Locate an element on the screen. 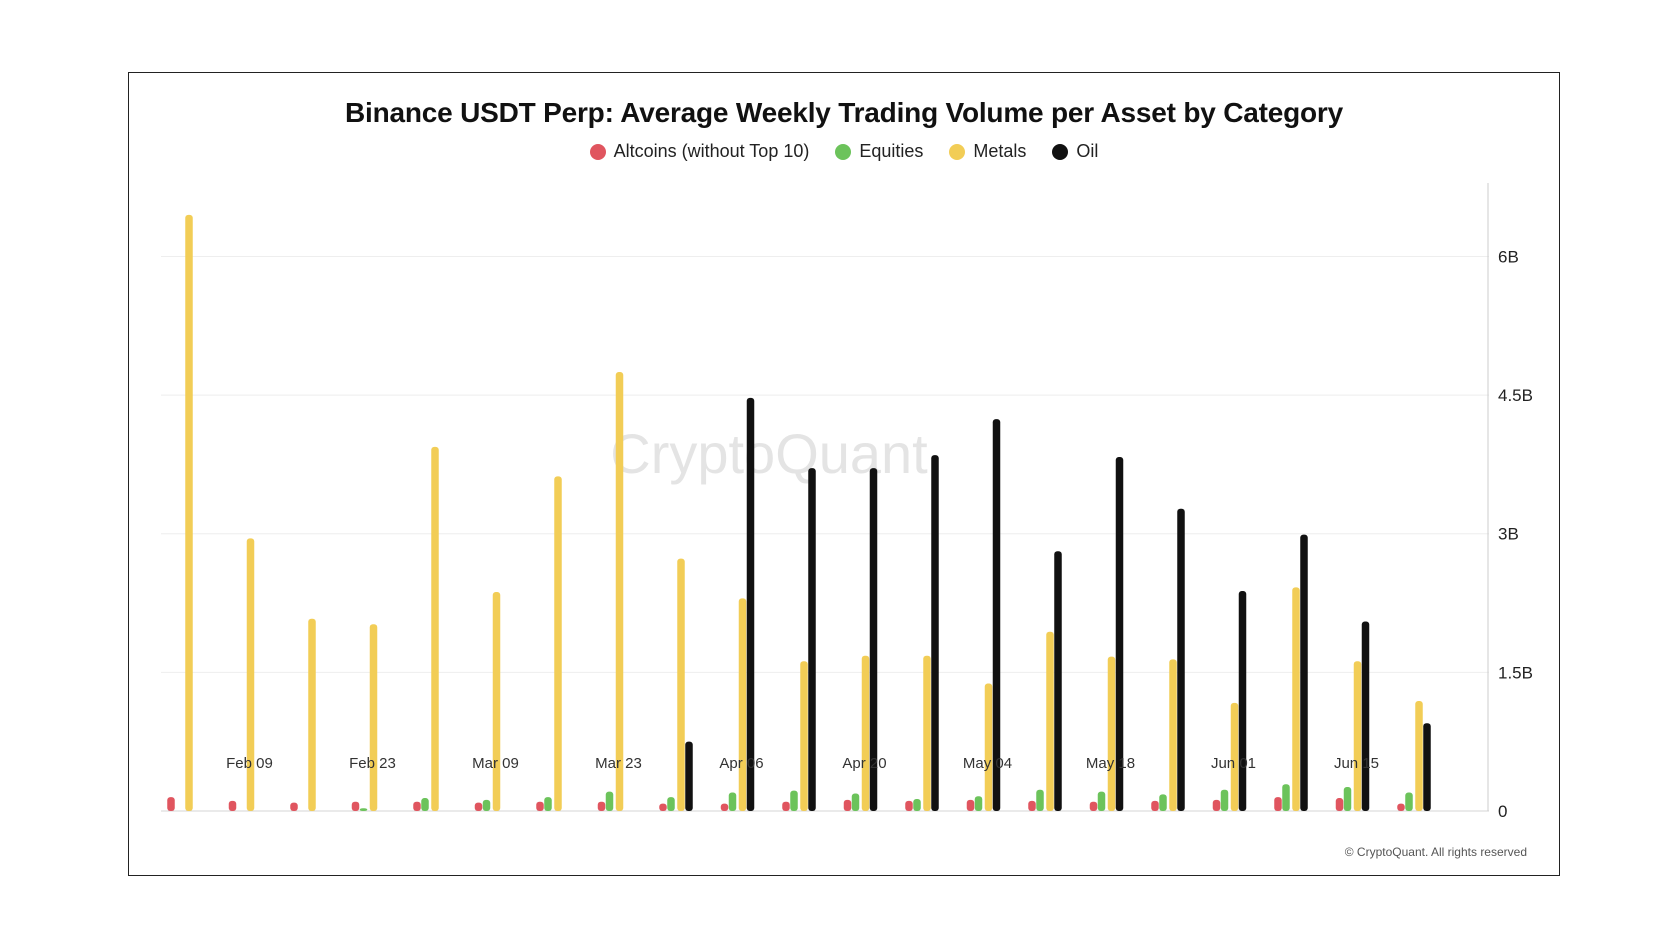  y-tick-label: 0 is located at coordinates (1502, 811).